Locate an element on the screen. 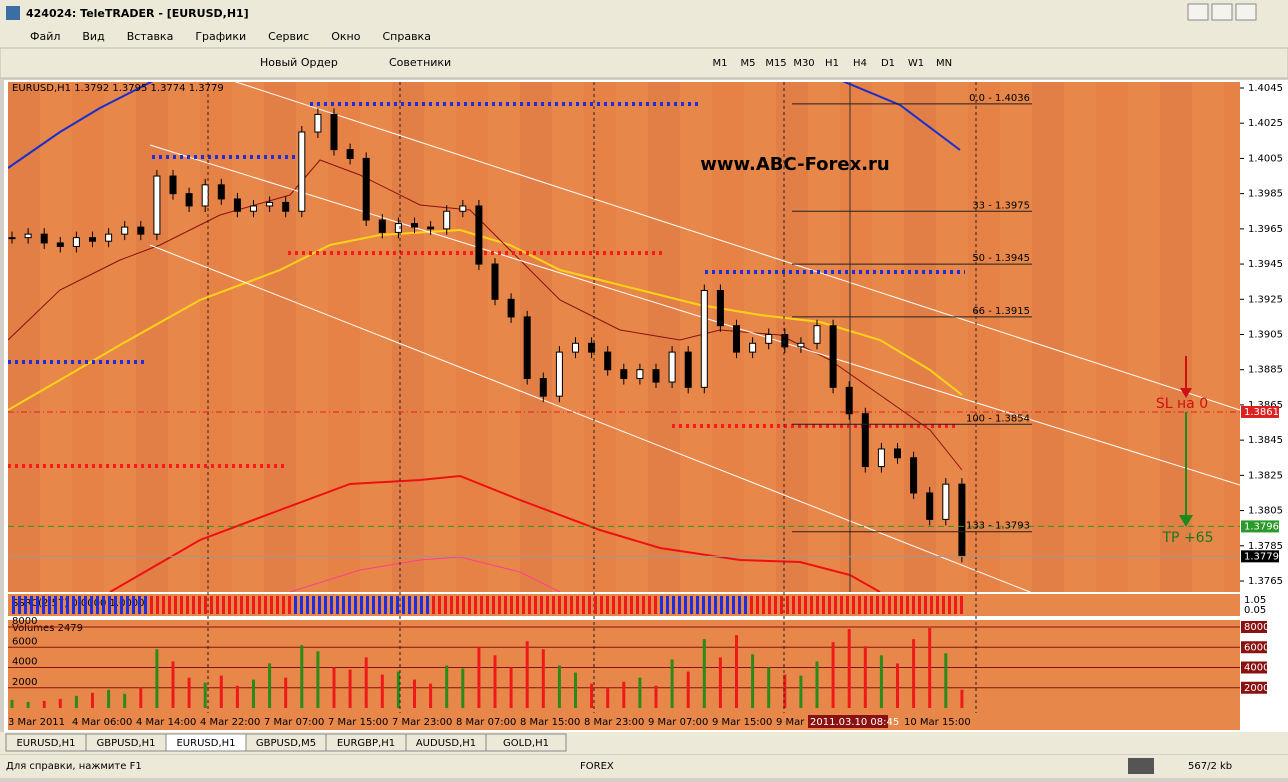 Image resolution: width=1288 pixels, height=782 pixels. app-icon is located at coordinates (13, 13).